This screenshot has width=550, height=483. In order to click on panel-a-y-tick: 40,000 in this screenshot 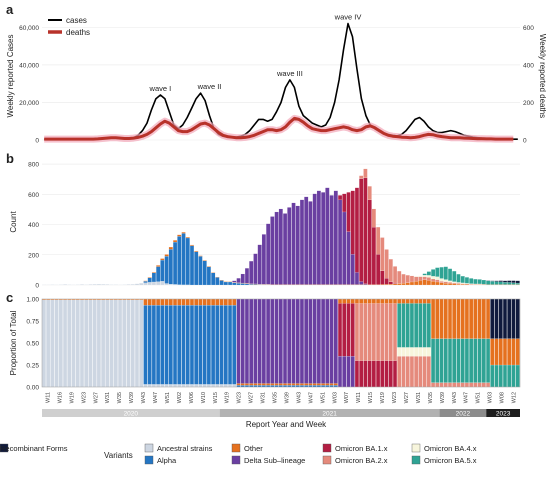, I will do `click(29, 65)`.